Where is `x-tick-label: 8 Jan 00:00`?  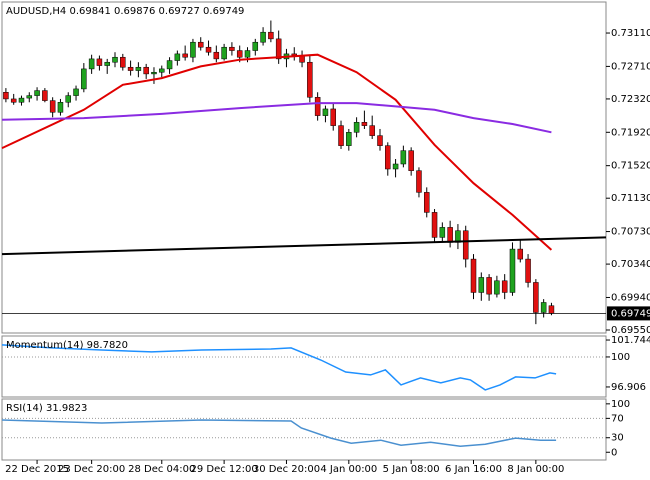 x-tick-label: 8 Jan 00:00 is located at coordinates (535, 469).